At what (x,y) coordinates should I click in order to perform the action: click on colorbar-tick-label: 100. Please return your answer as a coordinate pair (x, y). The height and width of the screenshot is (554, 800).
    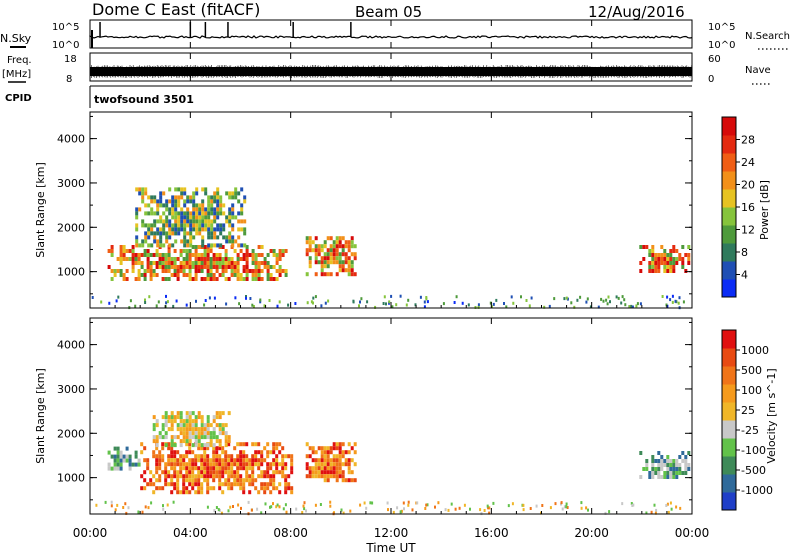
    Looking at the image, I should click on (751, 390).